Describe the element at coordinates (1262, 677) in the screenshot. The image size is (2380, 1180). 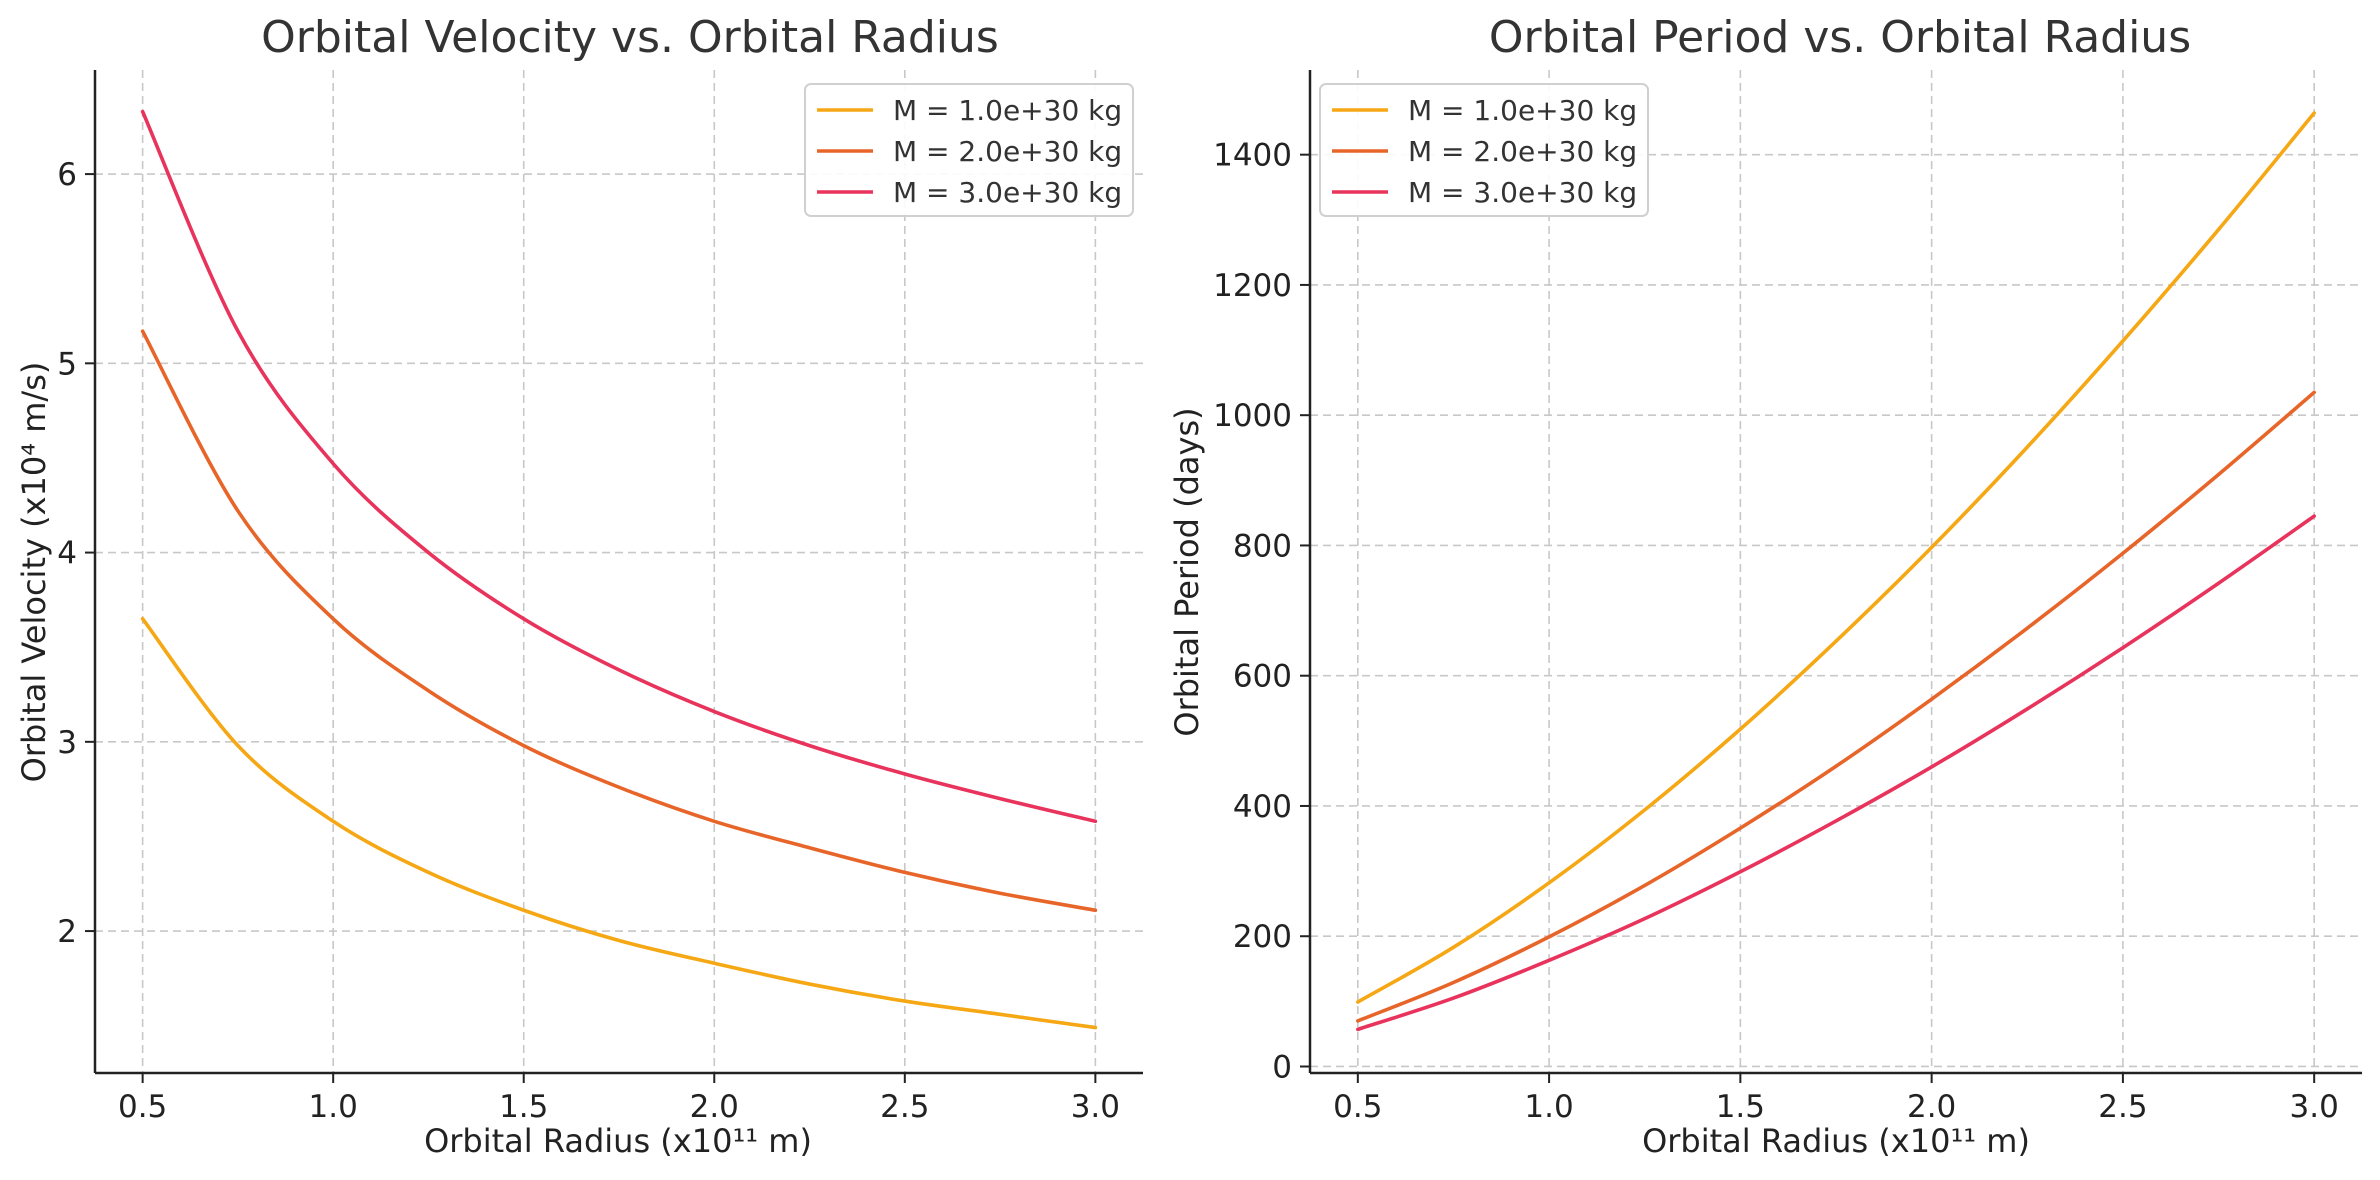
I see `y-tick-label: 600` at that location.